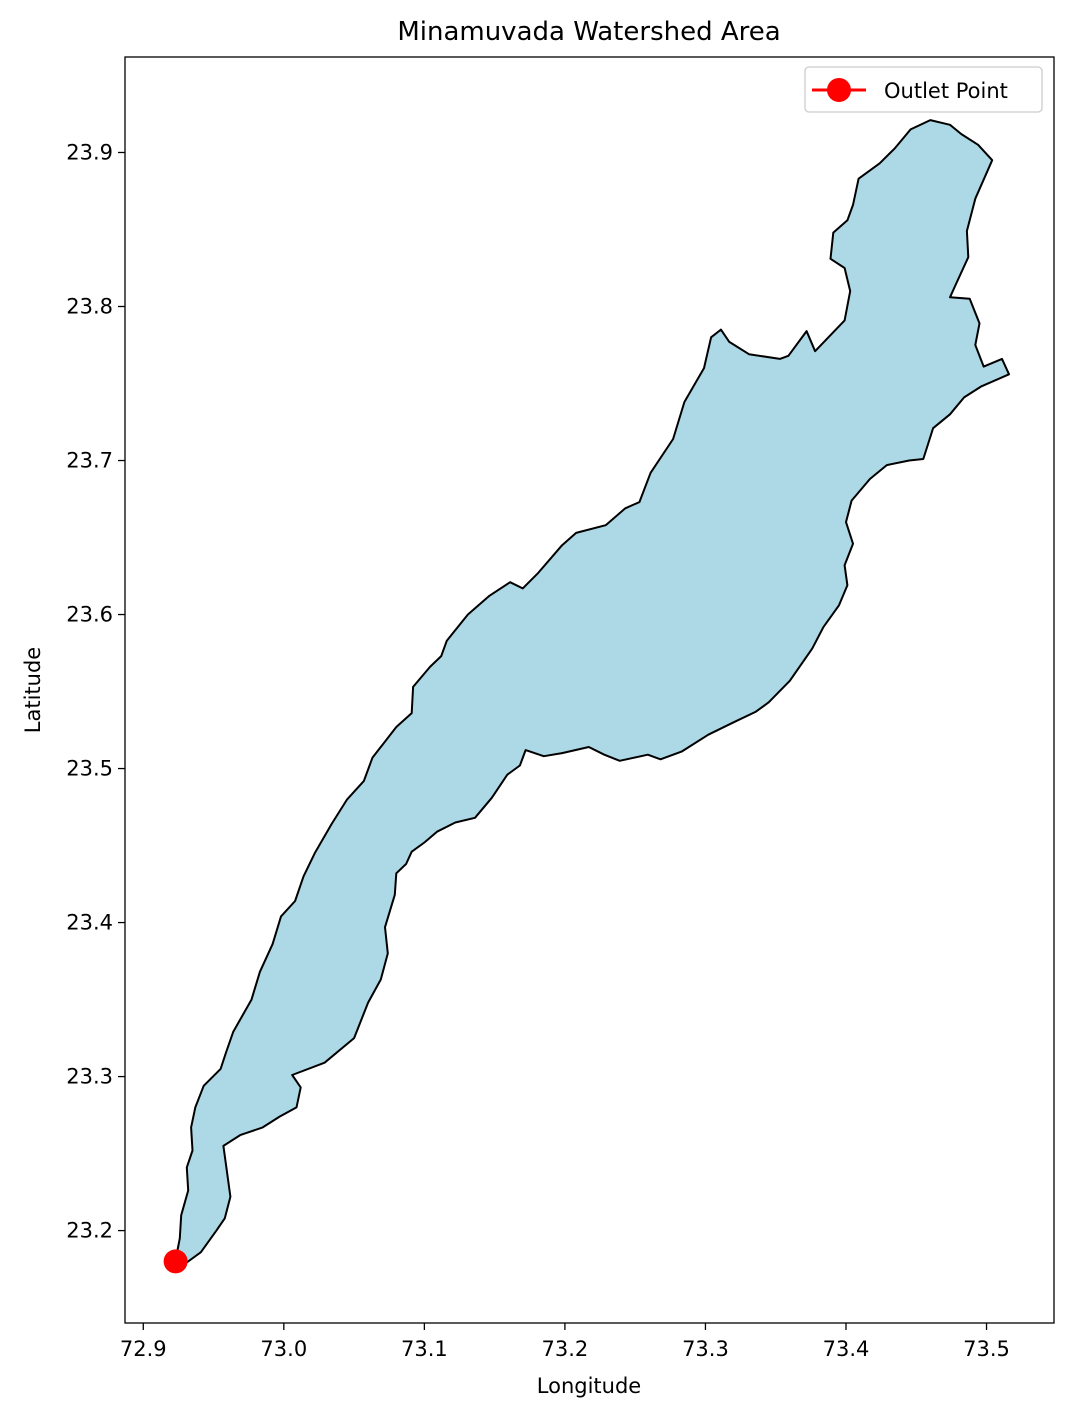 The image size is (1072, 1417). I want to click on legend-label-outlet-point: Outlet Point, so click(946, 91).